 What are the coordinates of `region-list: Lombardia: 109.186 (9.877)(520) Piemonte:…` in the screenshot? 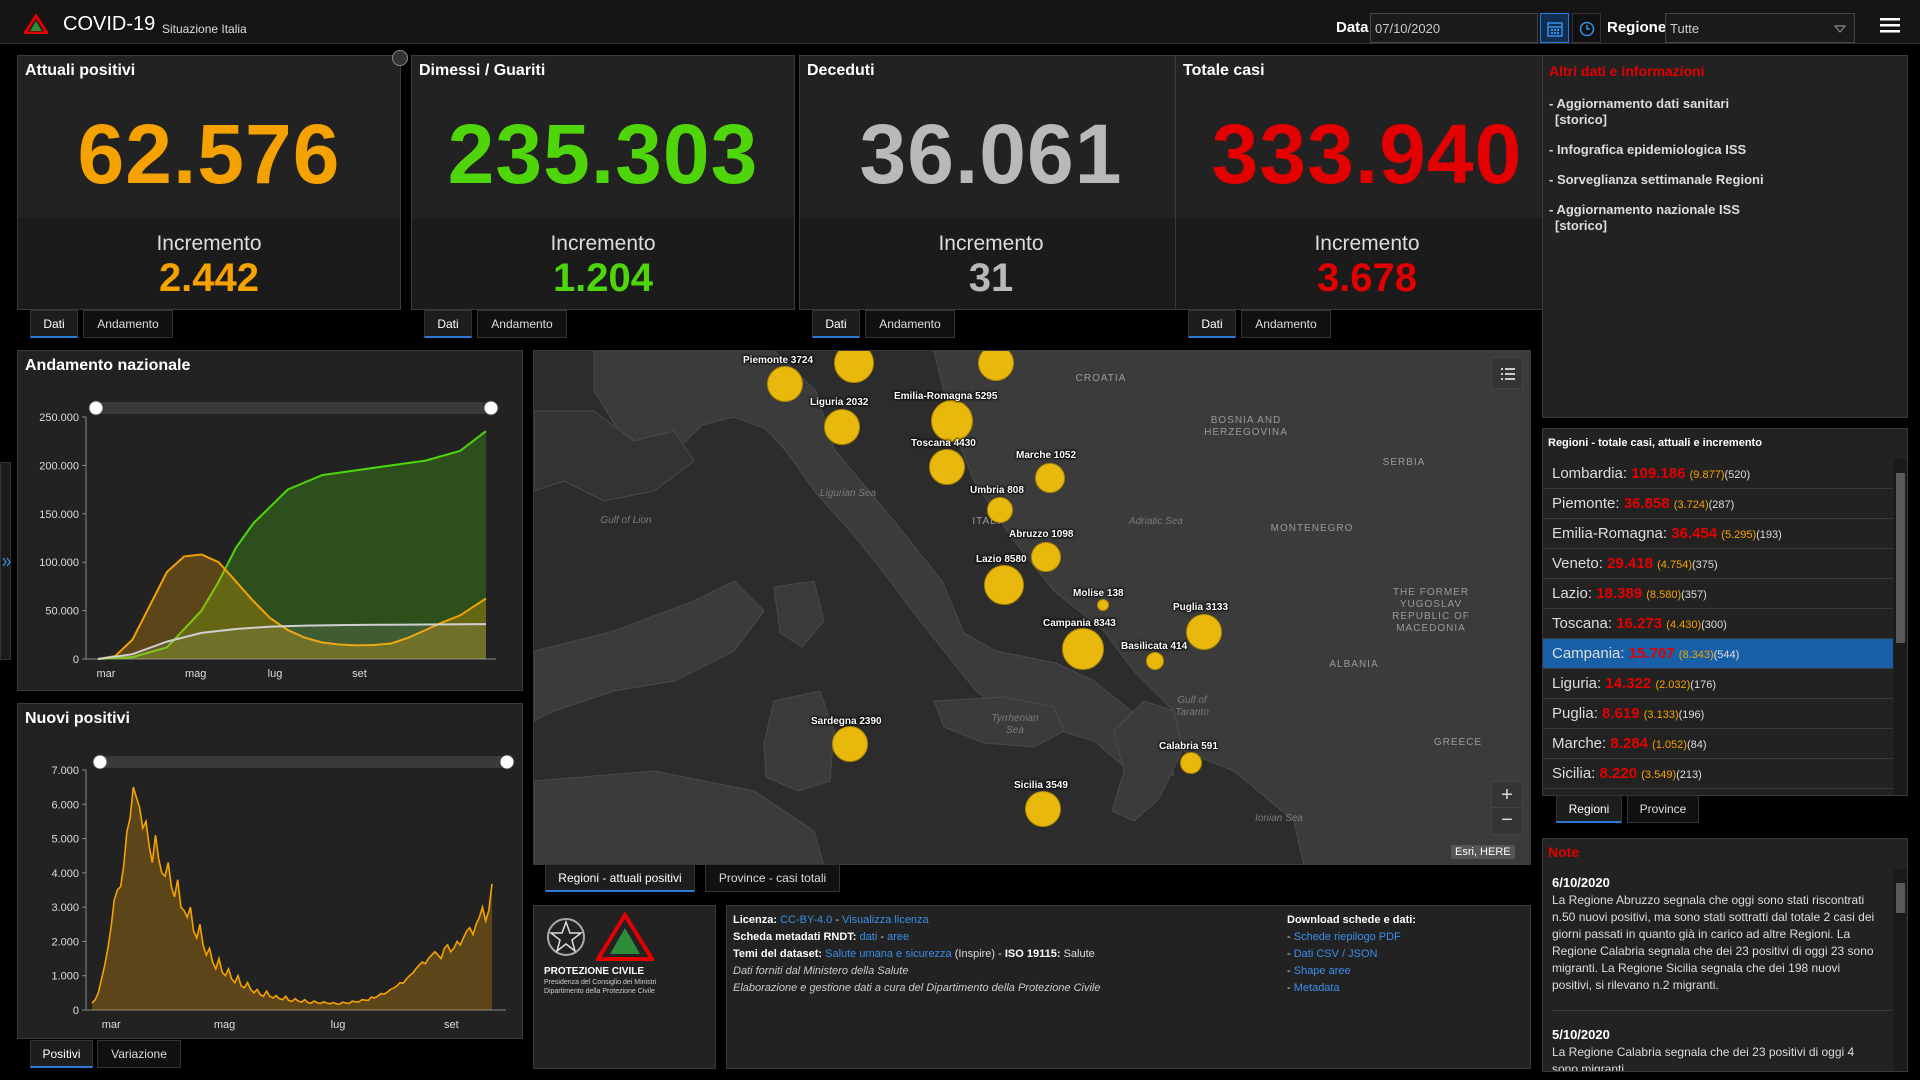 It's located at (1718, 627).